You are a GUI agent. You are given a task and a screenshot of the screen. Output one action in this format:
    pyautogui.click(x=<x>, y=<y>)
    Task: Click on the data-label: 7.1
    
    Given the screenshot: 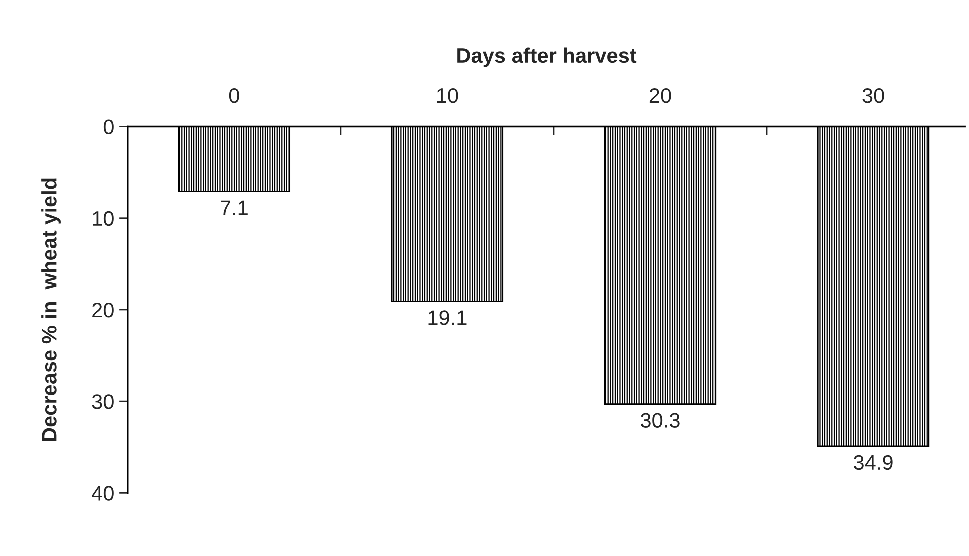 What is the action you would take?
    pyautogui.click(x=234, y=208)
    